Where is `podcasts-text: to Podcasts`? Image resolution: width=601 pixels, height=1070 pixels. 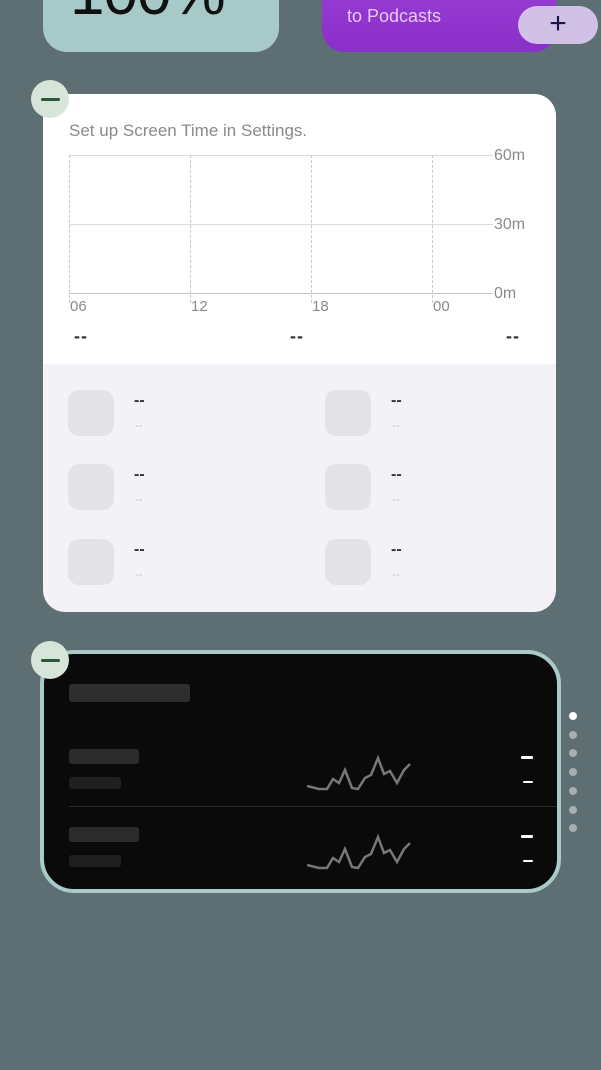 podcasts-text: to Podcasts is located at coordinates (394, 16).